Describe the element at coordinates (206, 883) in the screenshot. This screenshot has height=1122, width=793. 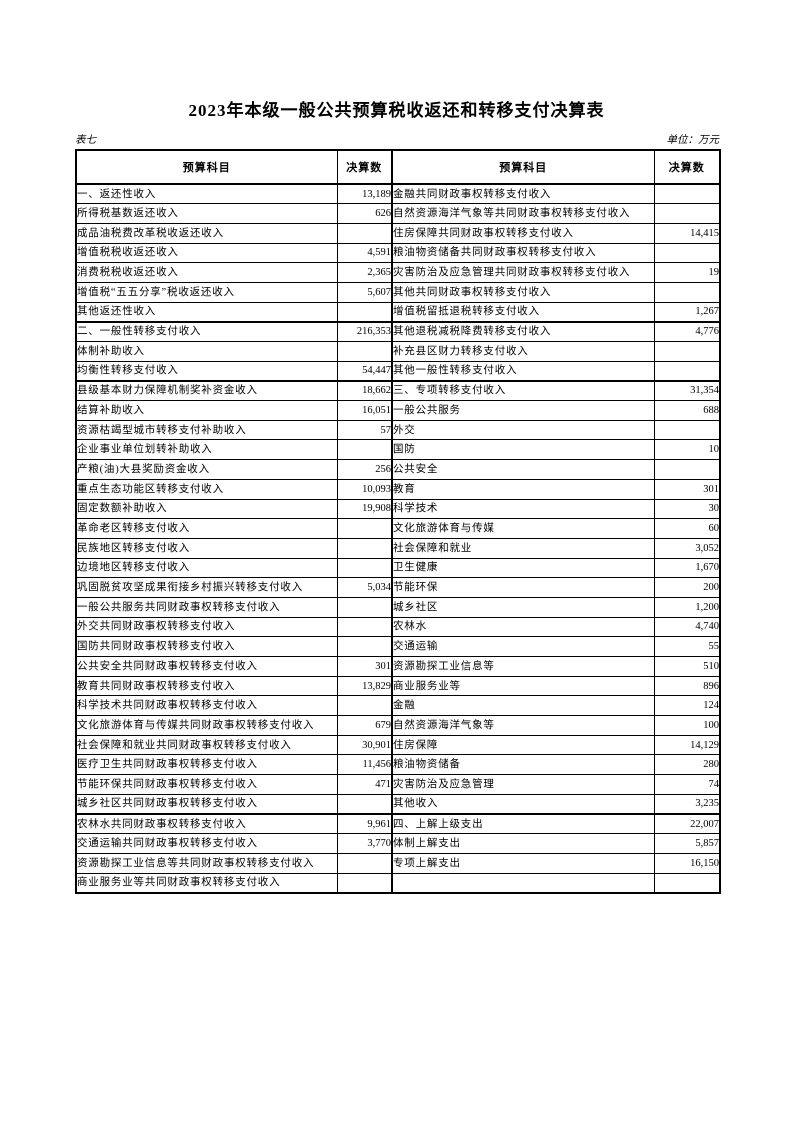
I see `budget-item-cell-left: 商业服务业等共同财政事权转移支付收入` at that location.